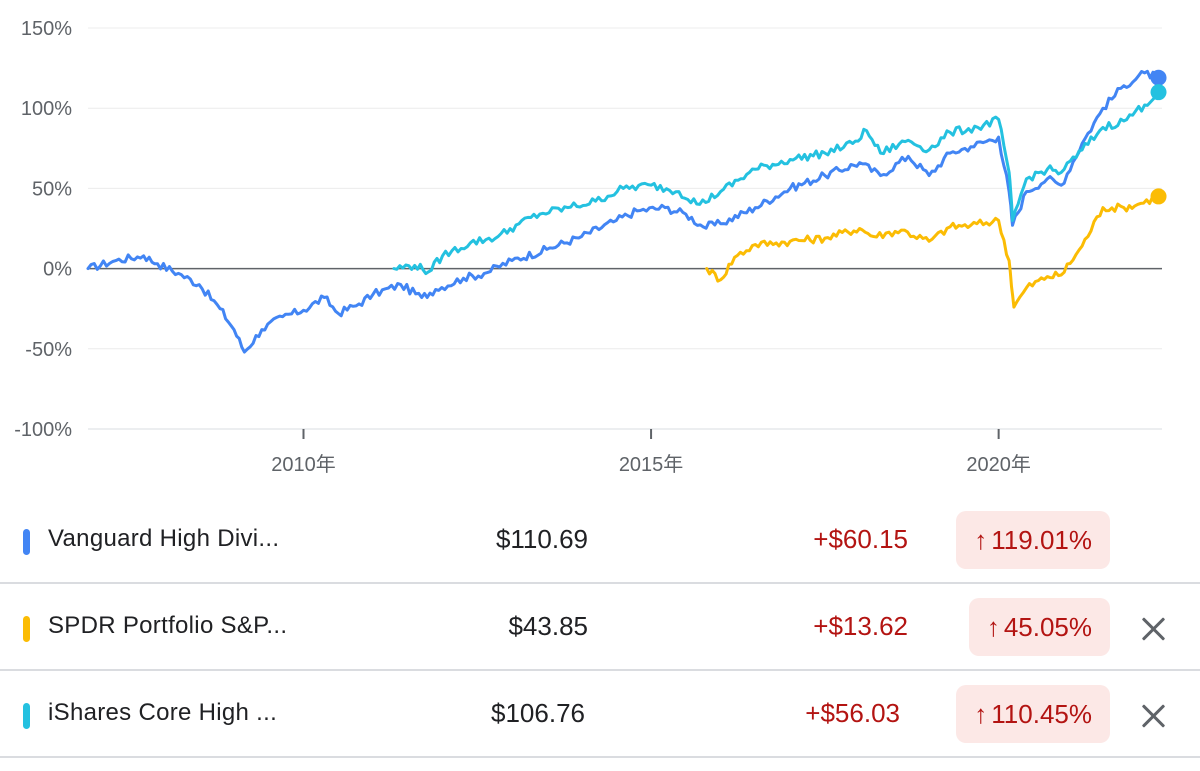 This screenshot has width=1200, height=771. I want to click on x-tick-label: 2015年, so click(651, 464).